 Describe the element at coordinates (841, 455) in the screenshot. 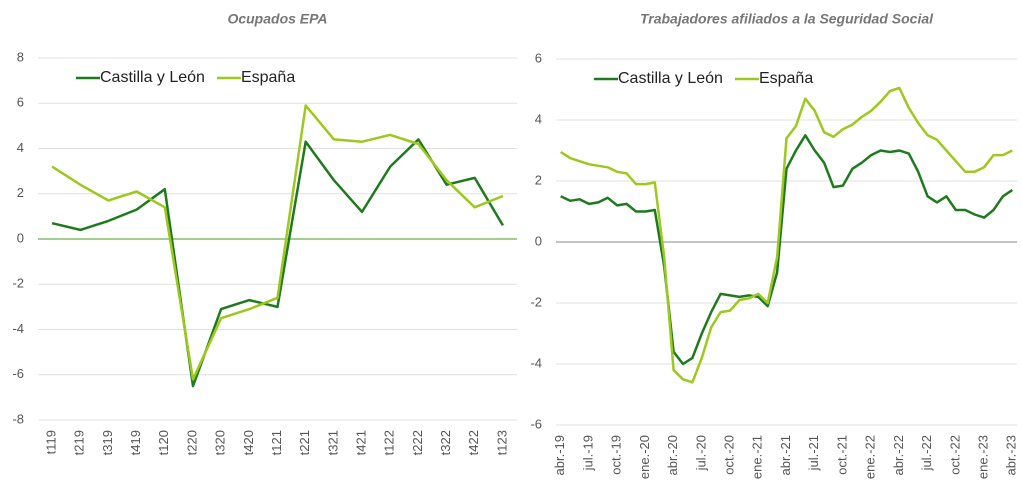

I see `x-tick-label: oct.-21` at that location.